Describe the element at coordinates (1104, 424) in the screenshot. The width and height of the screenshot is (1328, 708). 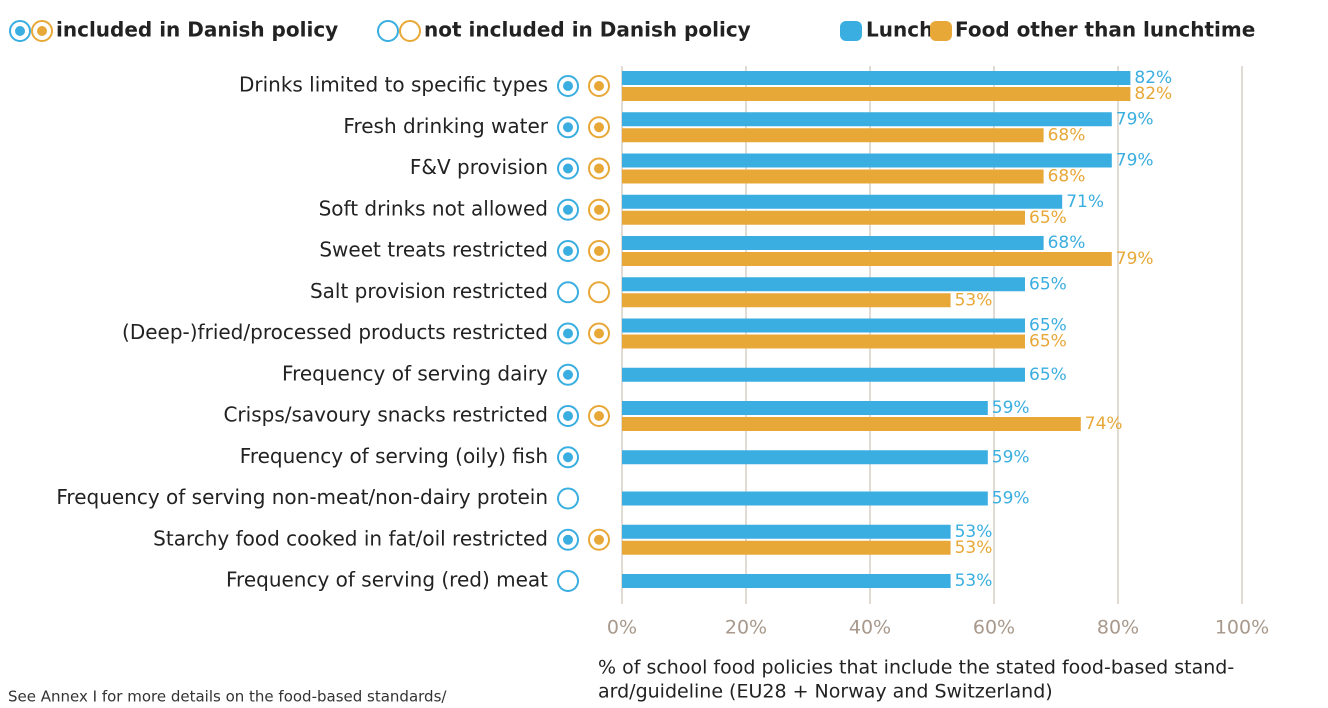
I see `value-label: 74%` at that location.